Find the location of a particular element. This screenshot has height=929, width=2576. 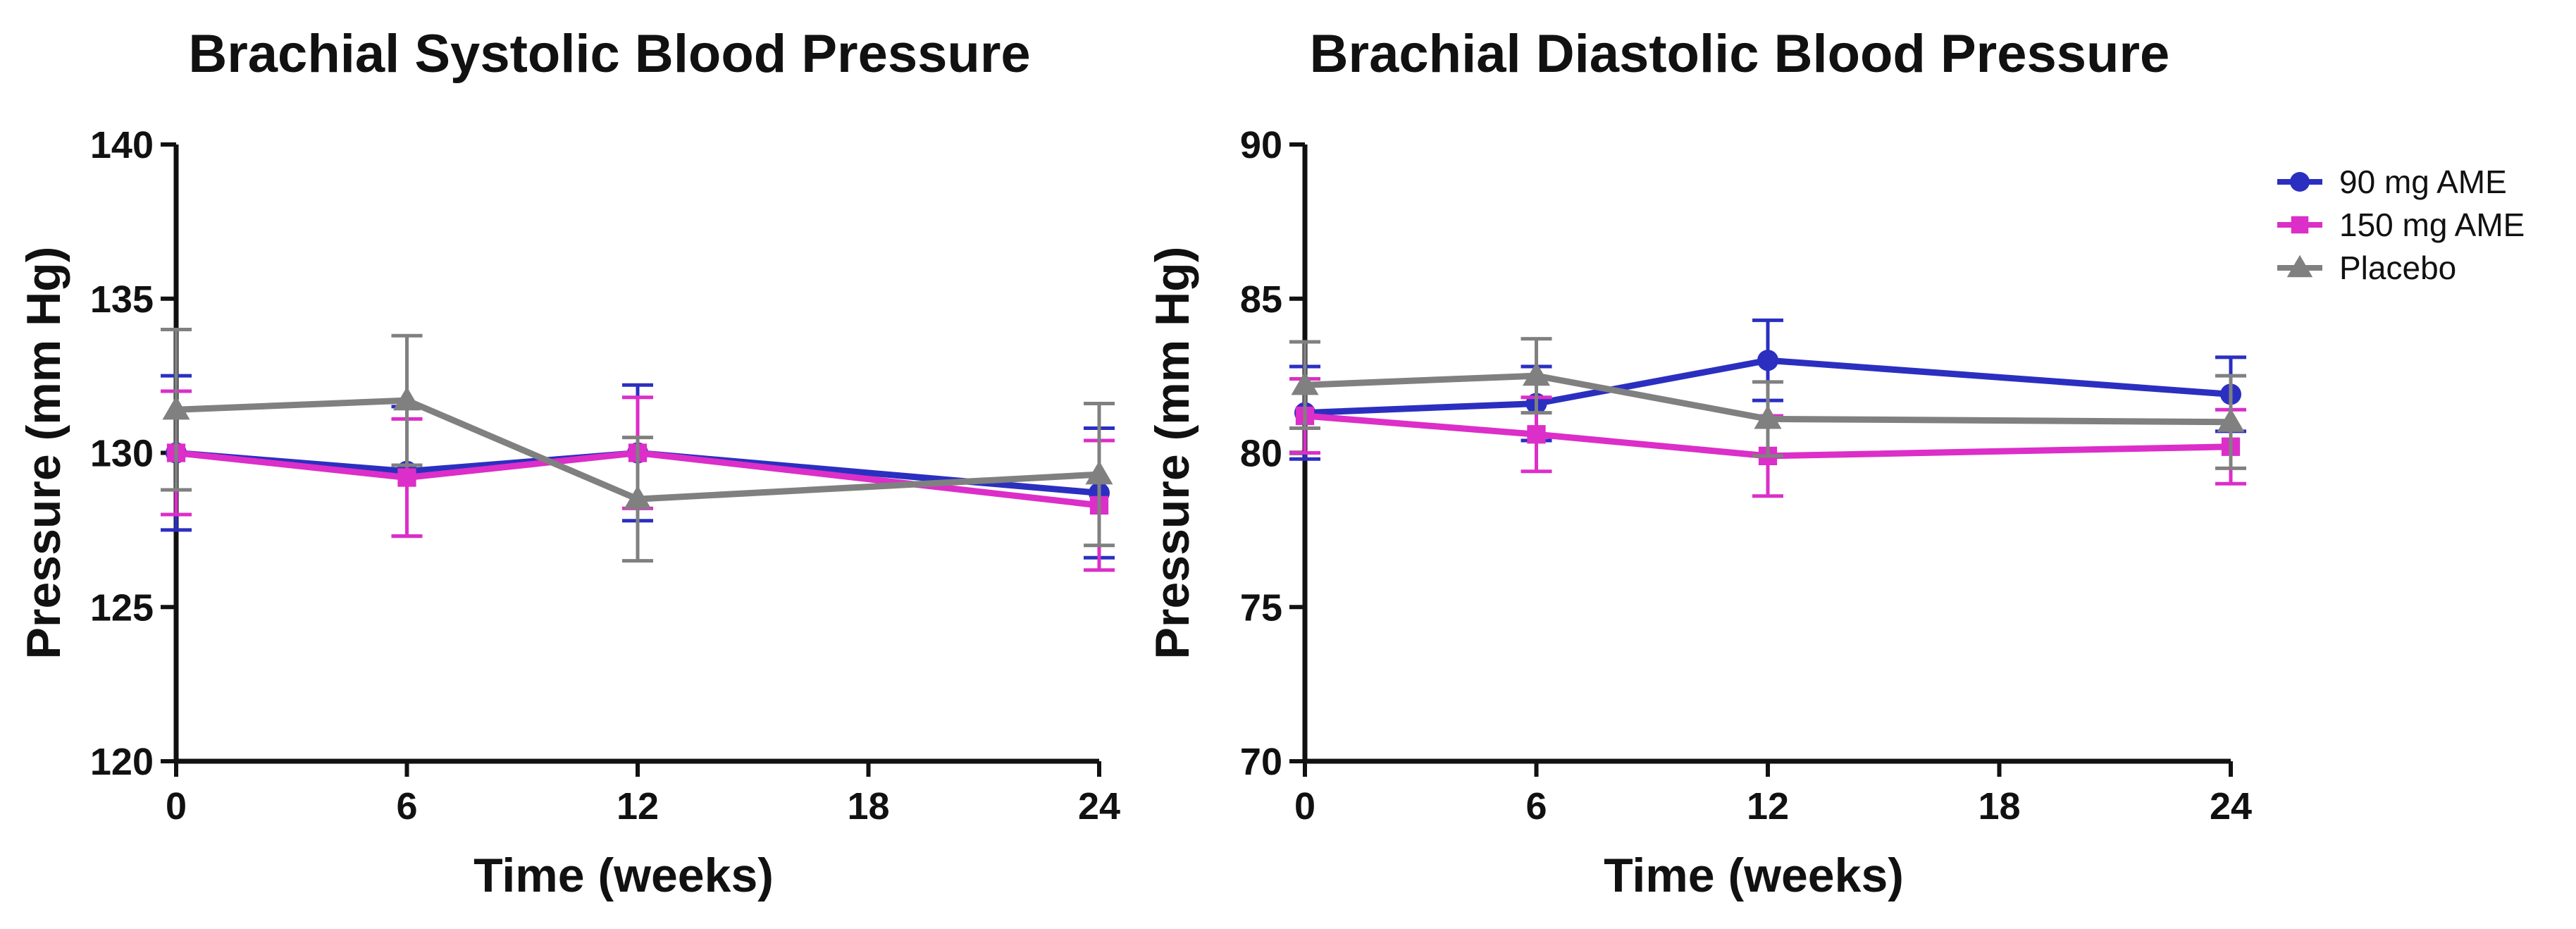

y-tick-label: 85 is located at coordinates (1261, 299).